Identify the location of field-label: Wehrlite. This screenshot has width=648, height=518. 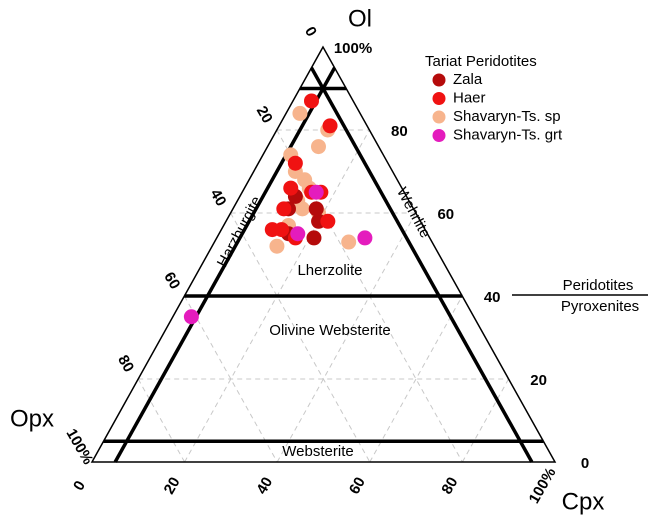
(413, 213).